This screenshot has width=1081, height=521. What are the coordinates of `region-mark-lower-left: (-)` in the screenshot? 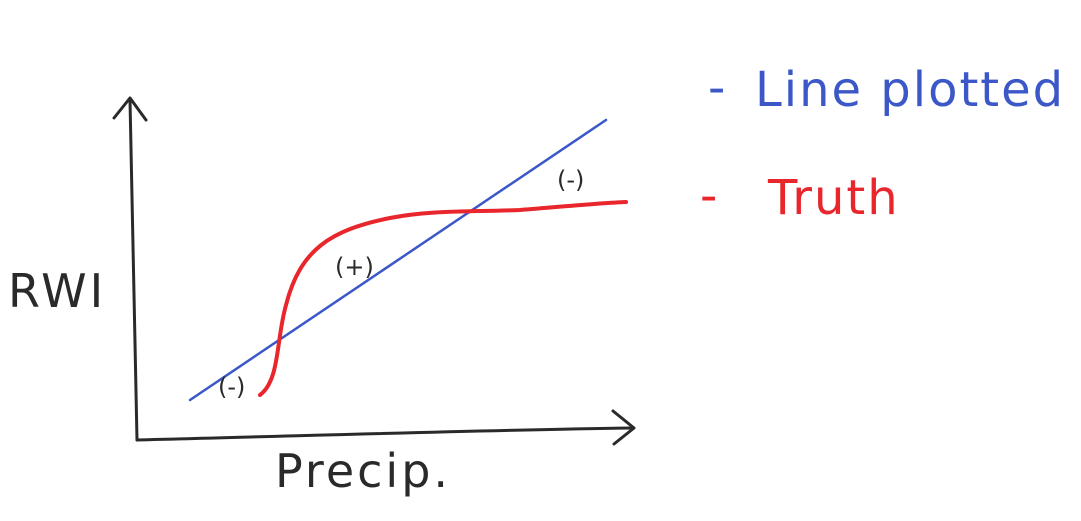 It's located at (231, 387).